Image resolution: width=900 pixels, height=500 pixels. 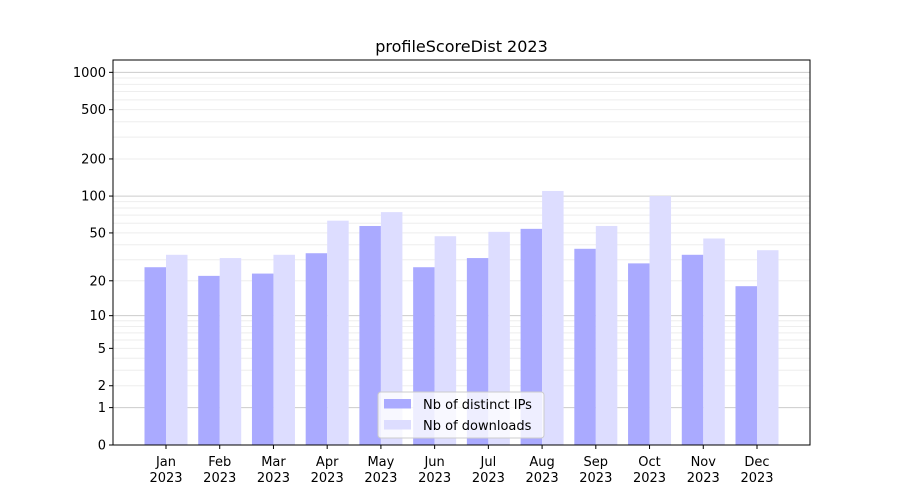 What do you see at coordinates (704, 462) in the screenshot?
I see `x-tick-label: Nov` at bounding box center [704, 462].